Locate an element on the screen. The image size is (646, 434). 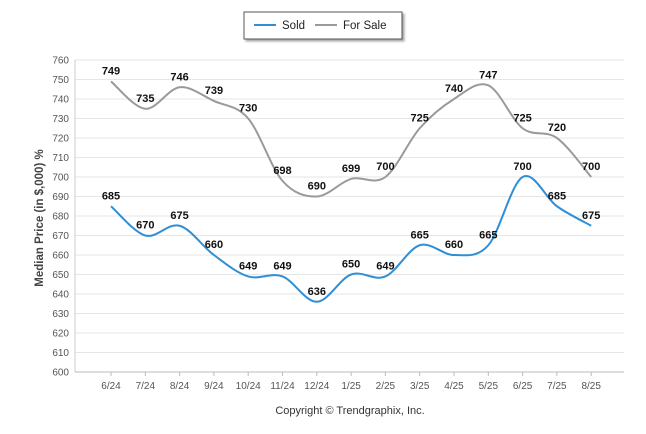
data-label-for-sale: 749 is located at coordinates (111, 71).